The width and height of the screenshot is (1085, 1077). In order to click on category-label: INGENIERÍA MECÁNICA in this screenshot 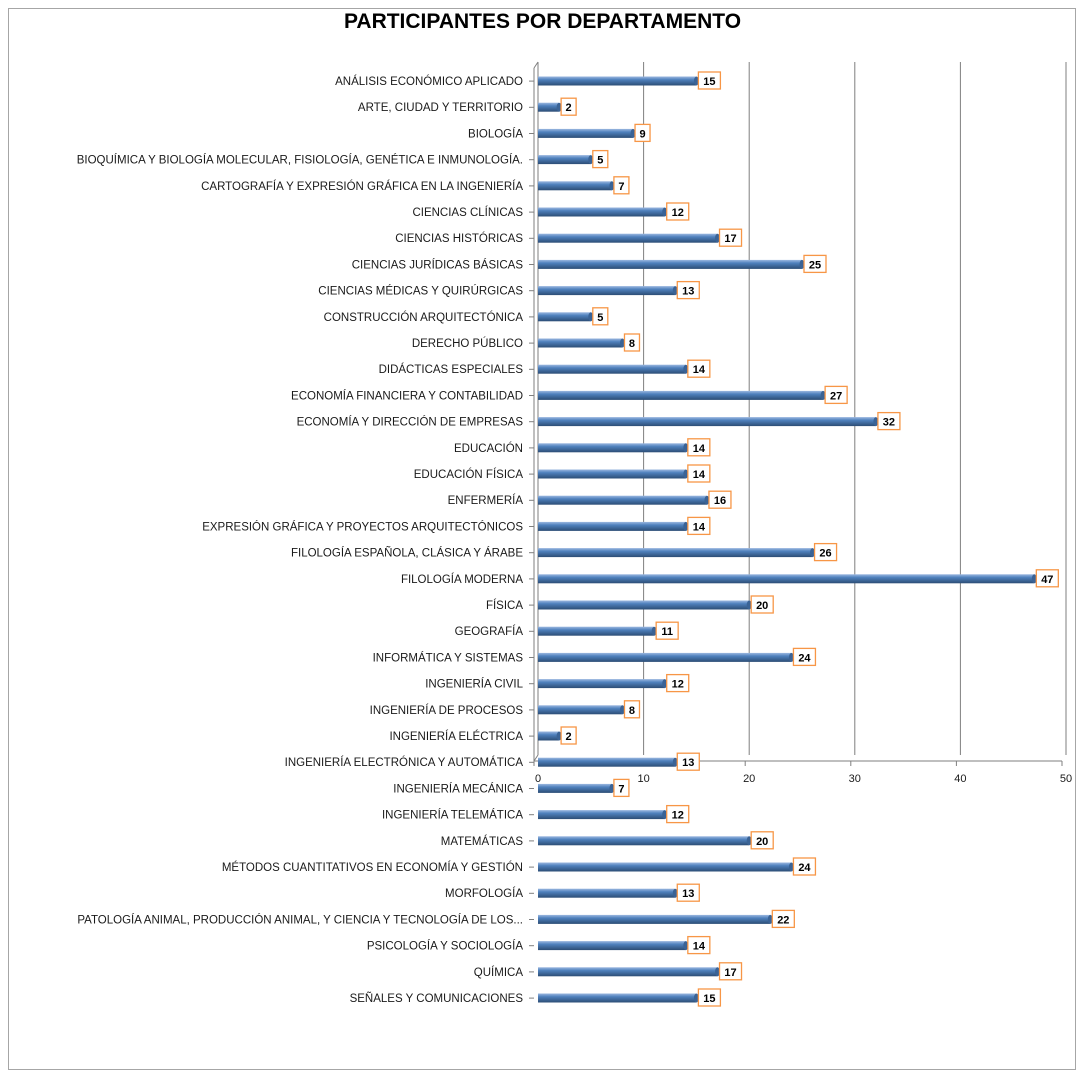, I will do `click(458, 788)`.